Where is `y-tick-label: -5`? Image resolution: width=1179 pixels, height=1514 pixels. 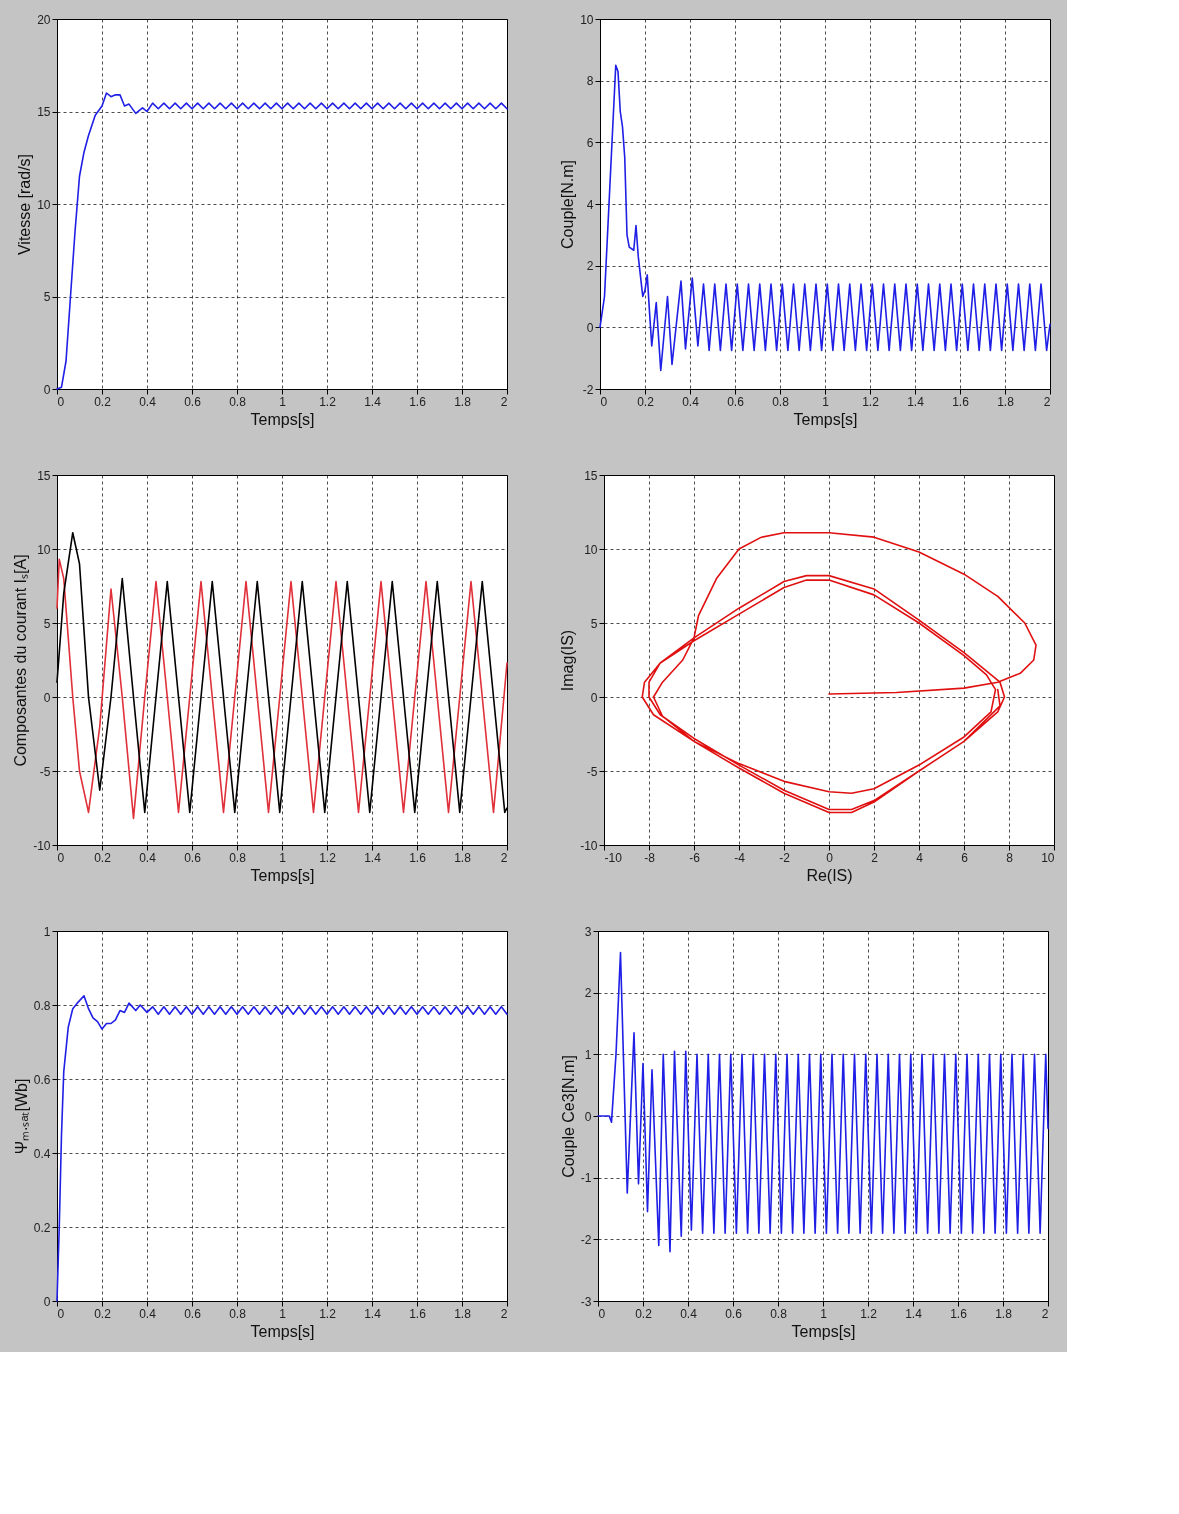 y-tick-label: -5 is located at coordinates (45, 771).